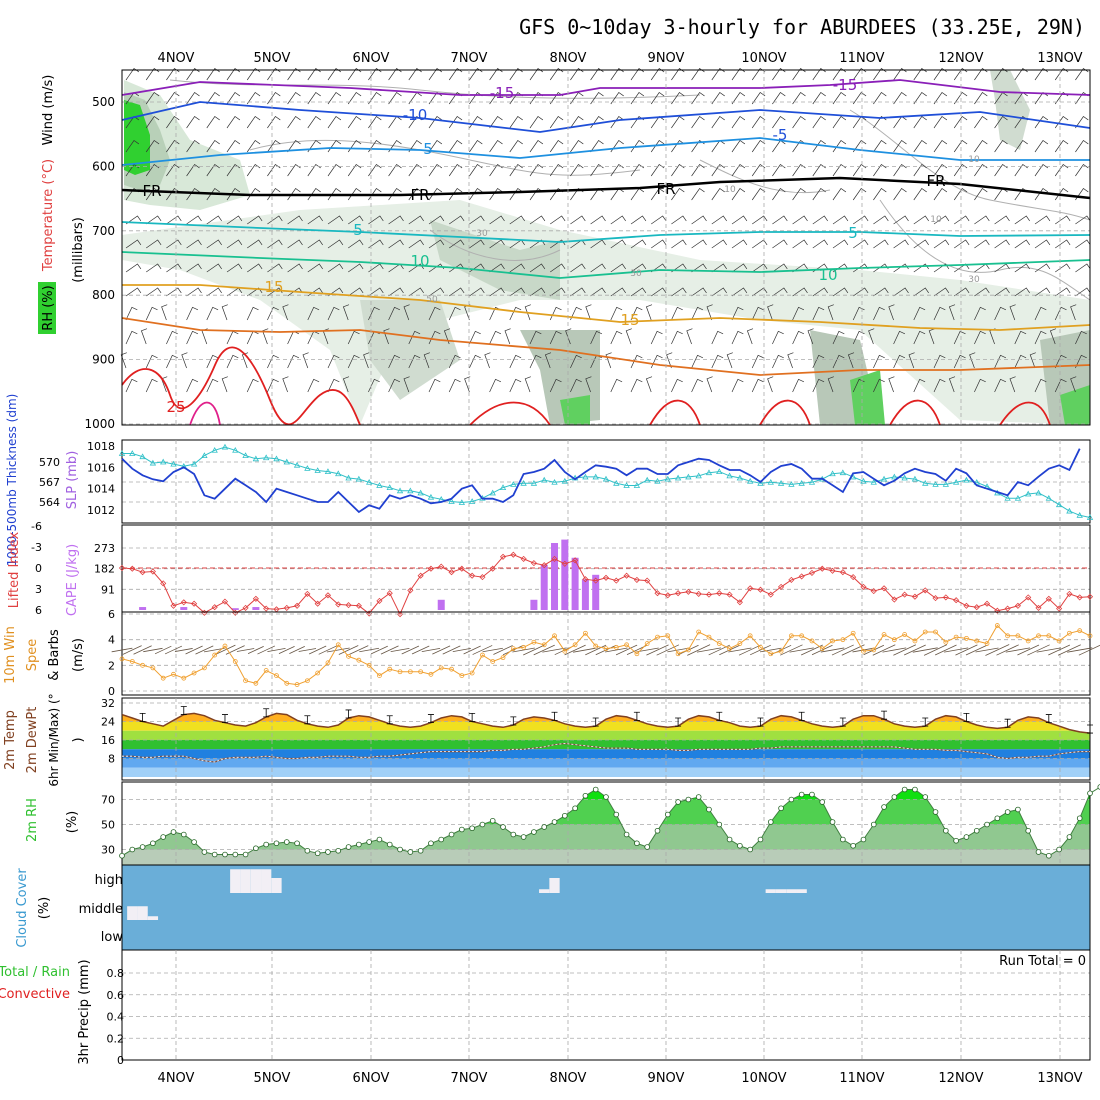  I want to click on cape-li-panel: -6 -3 0 3 6 273 182 91 Lifted Index CAPE (J/kg), so click(550, 569).